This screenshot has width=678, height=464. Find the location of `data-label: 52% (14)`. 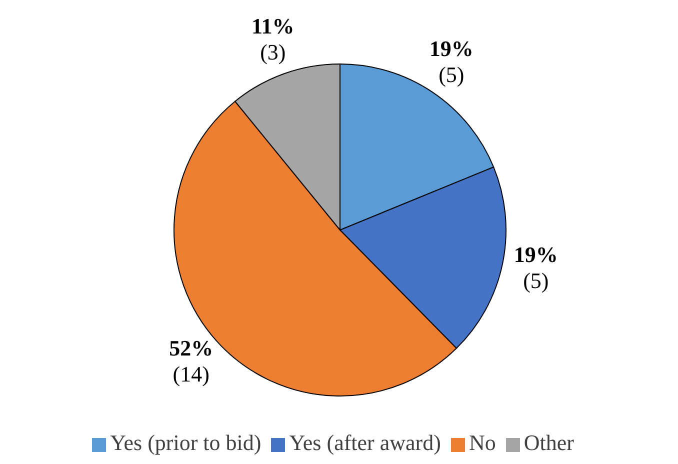

data-label: 52% (14) is located at coordinates (191, 361).